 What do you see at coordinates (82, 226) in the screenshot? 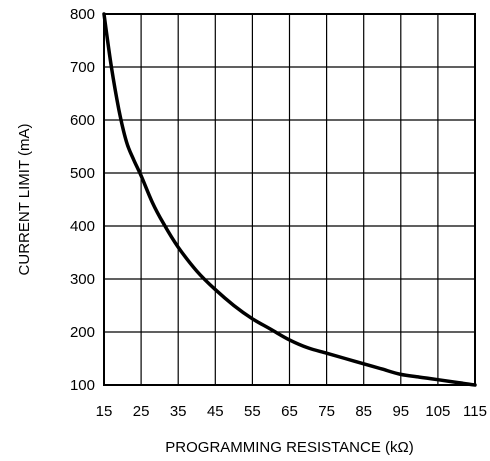
I see `y-tick-label: 400` at bounding box center [82, 226].